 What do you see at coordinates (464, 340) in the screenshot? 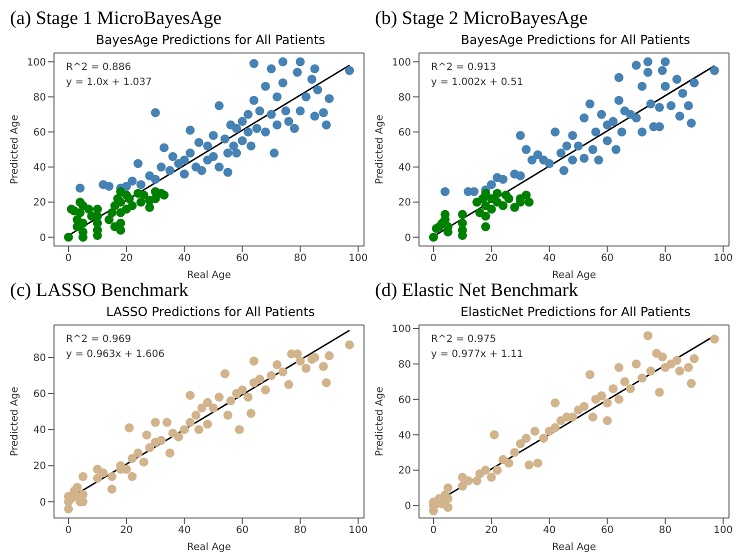
I see `annotation: R^2 = 0.975` at bounding box center [464, 340].